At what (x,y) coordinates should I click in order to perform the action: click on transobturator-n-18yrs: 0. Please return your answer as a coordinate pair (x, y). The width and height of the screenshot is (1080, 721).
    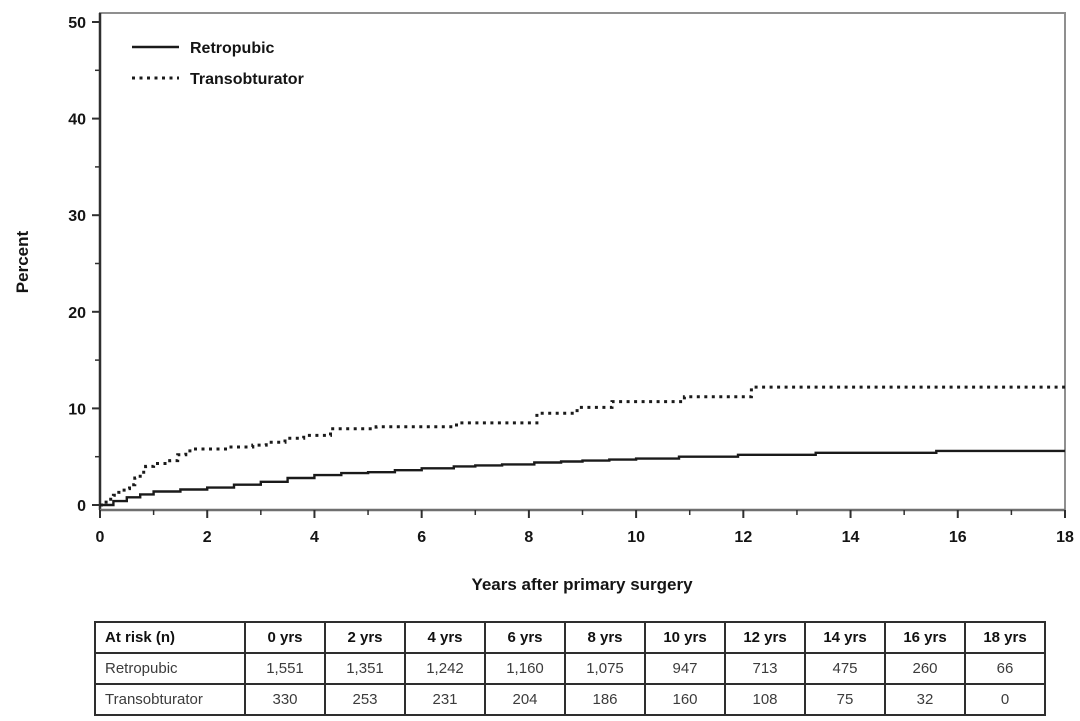
    Looking at the image, I should click on (1005, 699).